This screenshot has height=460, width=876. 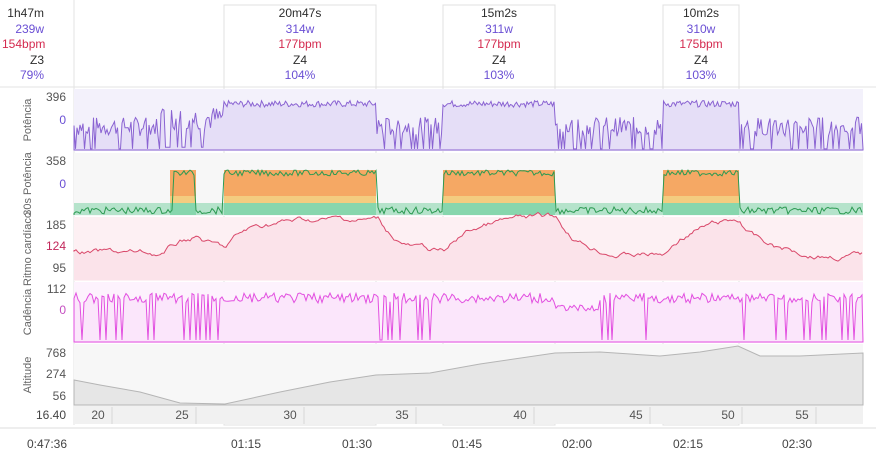 What do you see at coordinates (28, 120) in the screenshot?
I see `power-panel-label: Potência` at bounding box center [28, 120].